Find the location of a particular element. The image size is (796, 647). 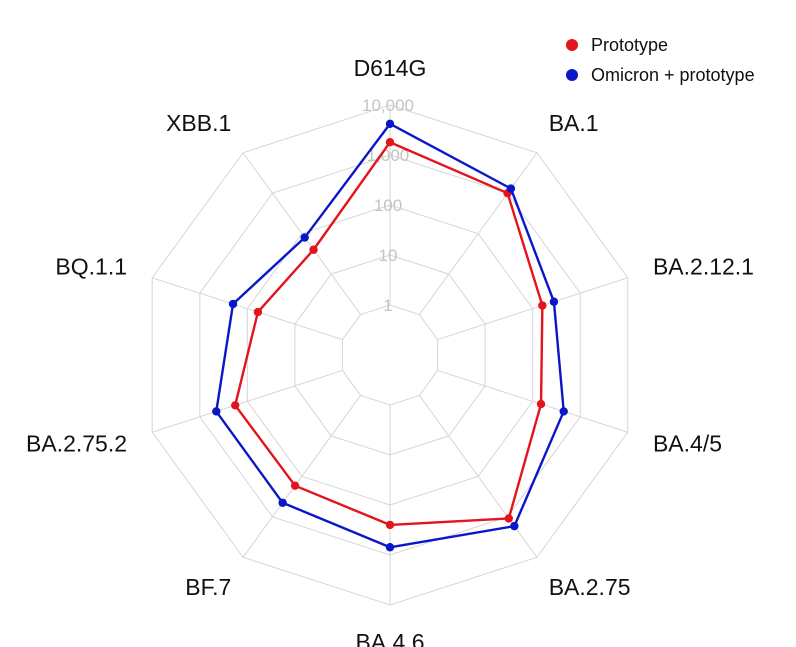

category-label: BF.7 is located at coordinates (208, 587).